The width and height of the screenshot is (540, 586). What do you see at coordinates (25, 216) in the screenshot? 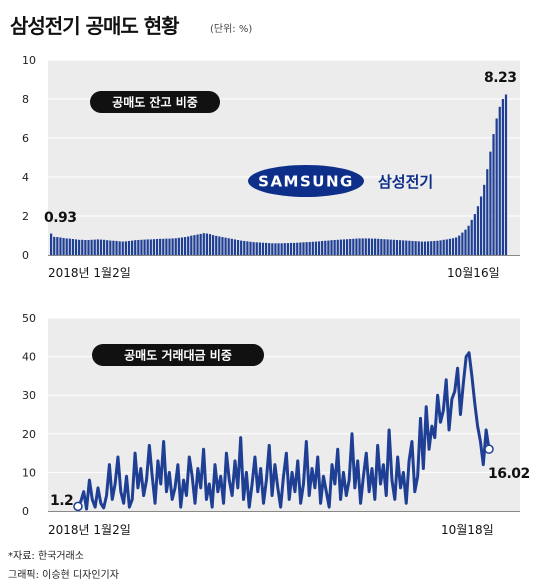
I see `y-tick-label: 2` at bounding box center [25, 216].